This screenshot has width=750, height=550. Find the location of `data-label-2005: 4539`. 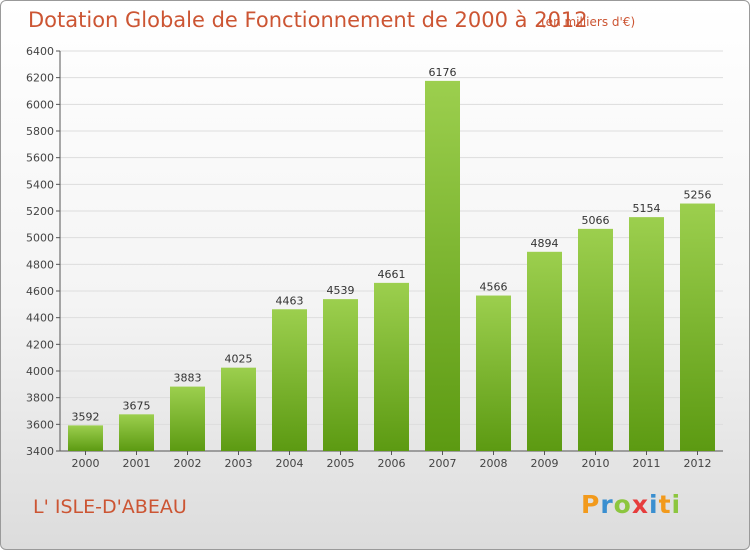

data-label-2005: 4539 is located at coordinates (341, 290).